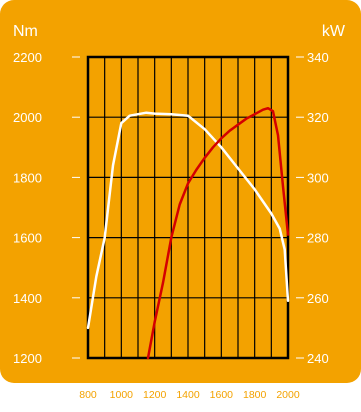 This screenshot has width=361, height=412. What do you see at coordinates (122, 395) in the screenshot?
I see `x-tick-label: 1000` at bounding box center [122, 395].